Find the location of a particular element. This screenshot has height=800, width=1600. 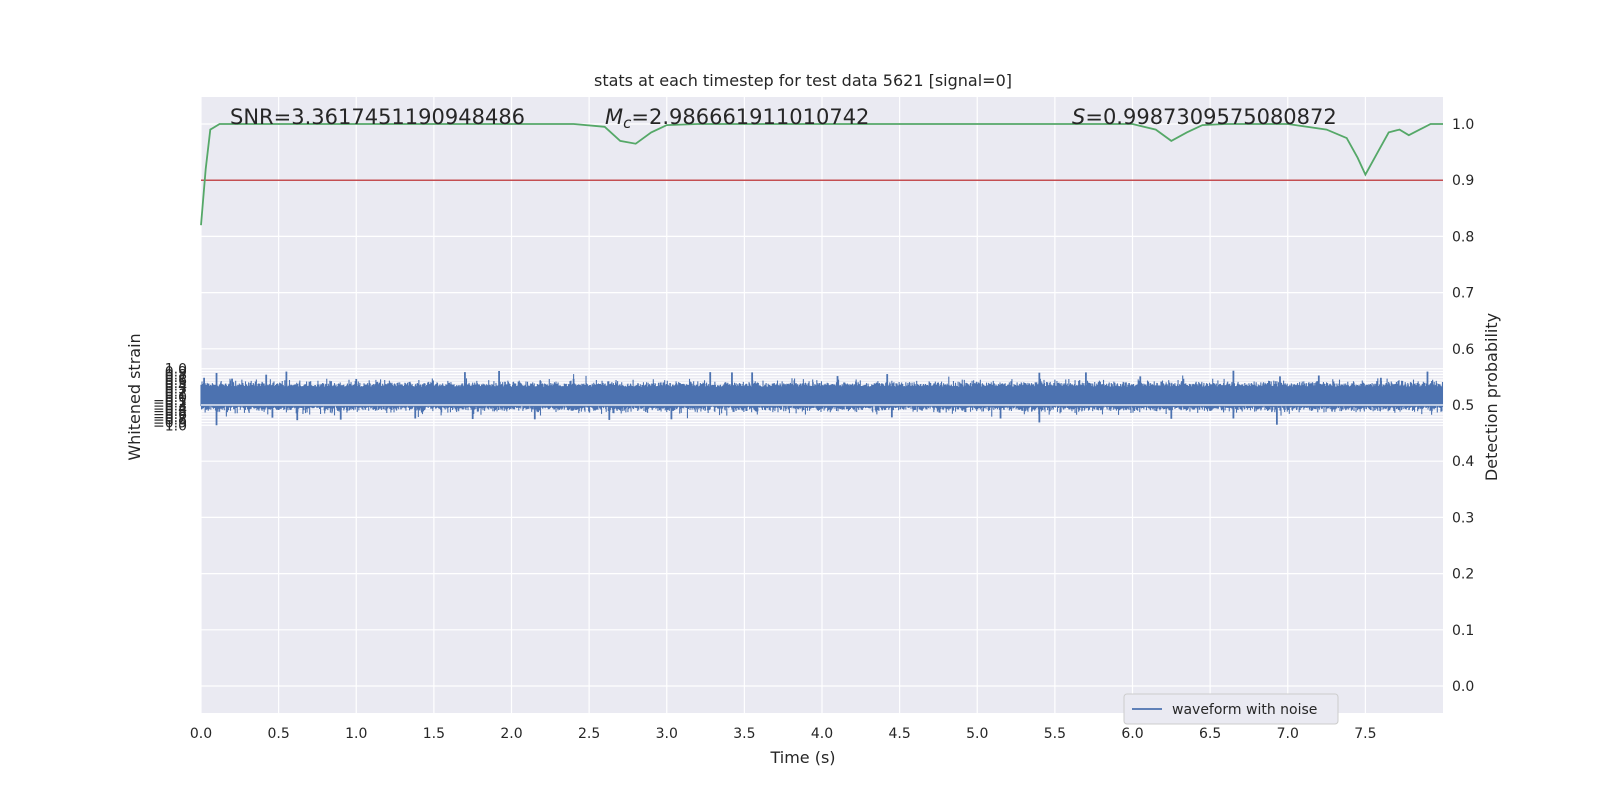

y2-tick-label: 0.3 is located at coordinates (1463, 518).